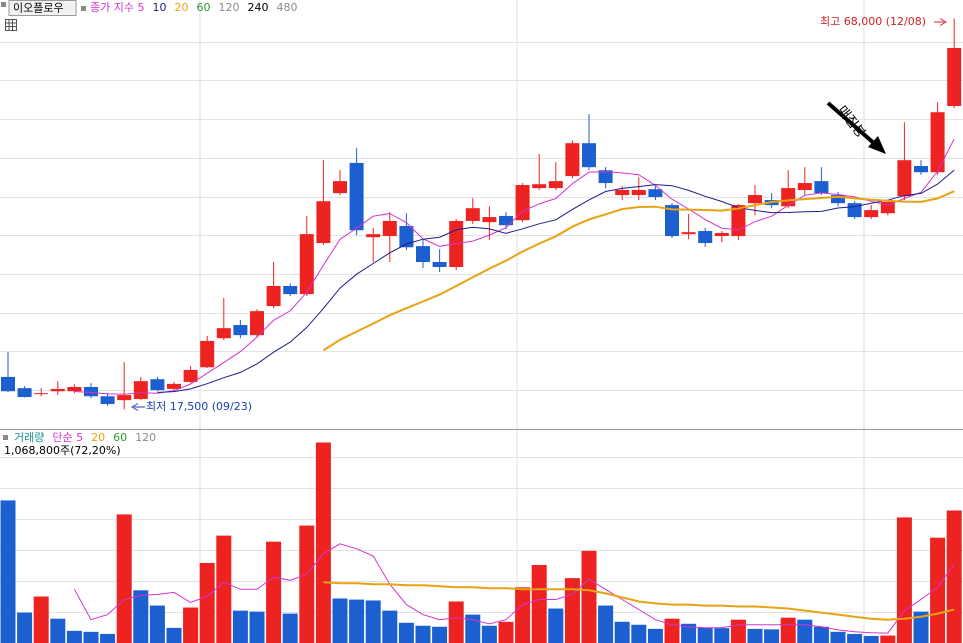 This screenshot has height=643, width=963. What do you see at coordinates (11, 25) in the screenshot?
I see `table-icon` at bounding box center [11, 25].